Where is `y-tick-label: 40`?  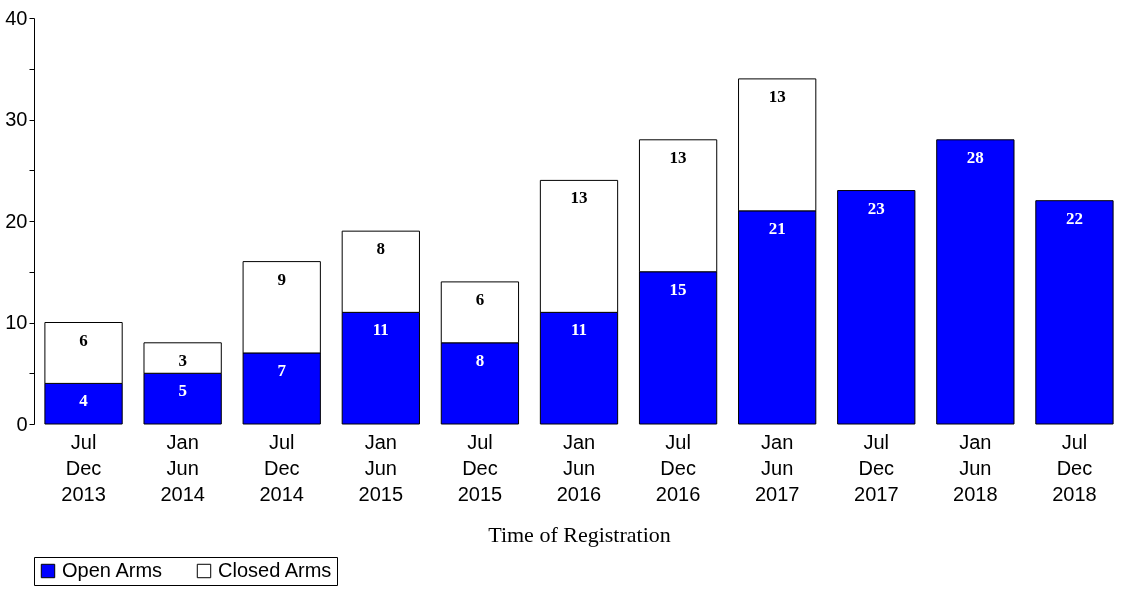 y-tick-label: 40 is located at coordinates (16, 17).